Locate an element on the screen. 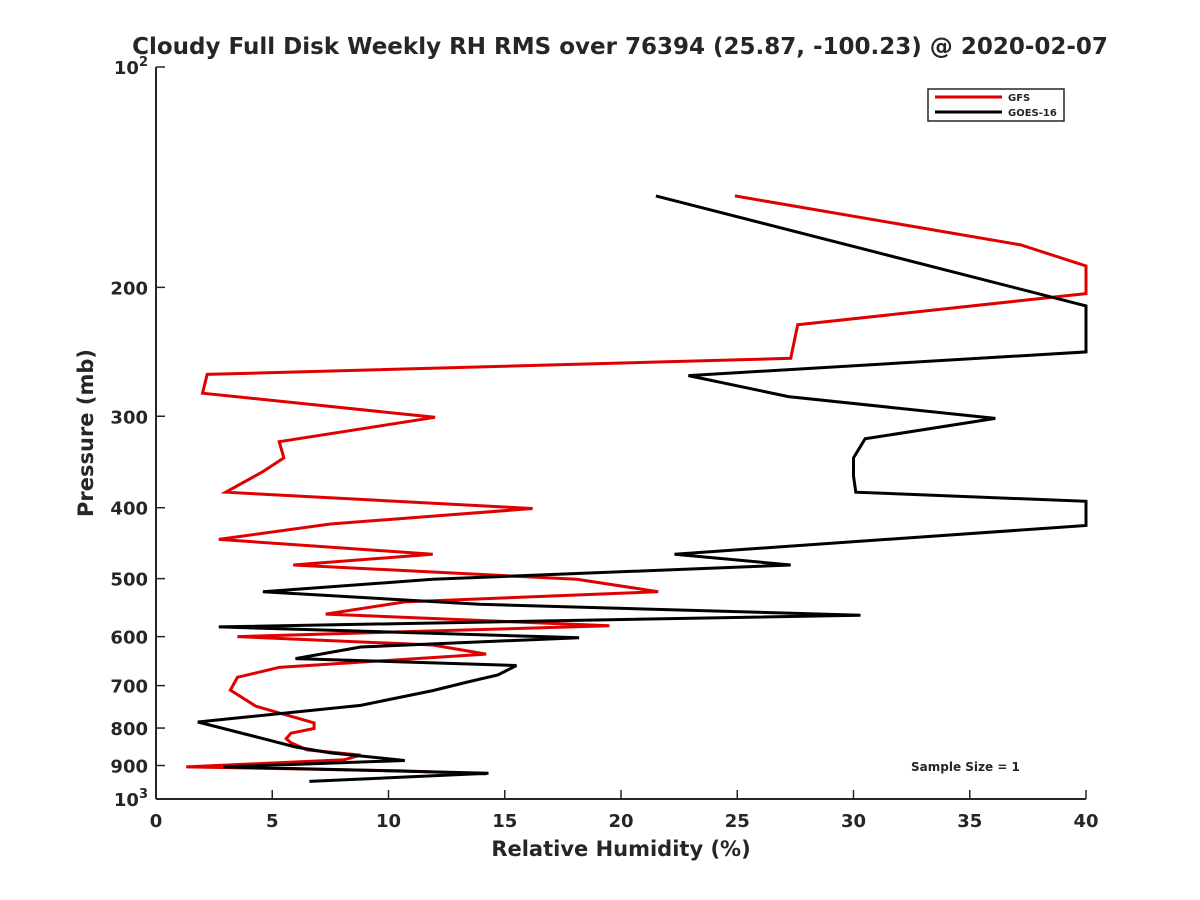  x-tick-label: 0 is located at coordinates (156, 821).